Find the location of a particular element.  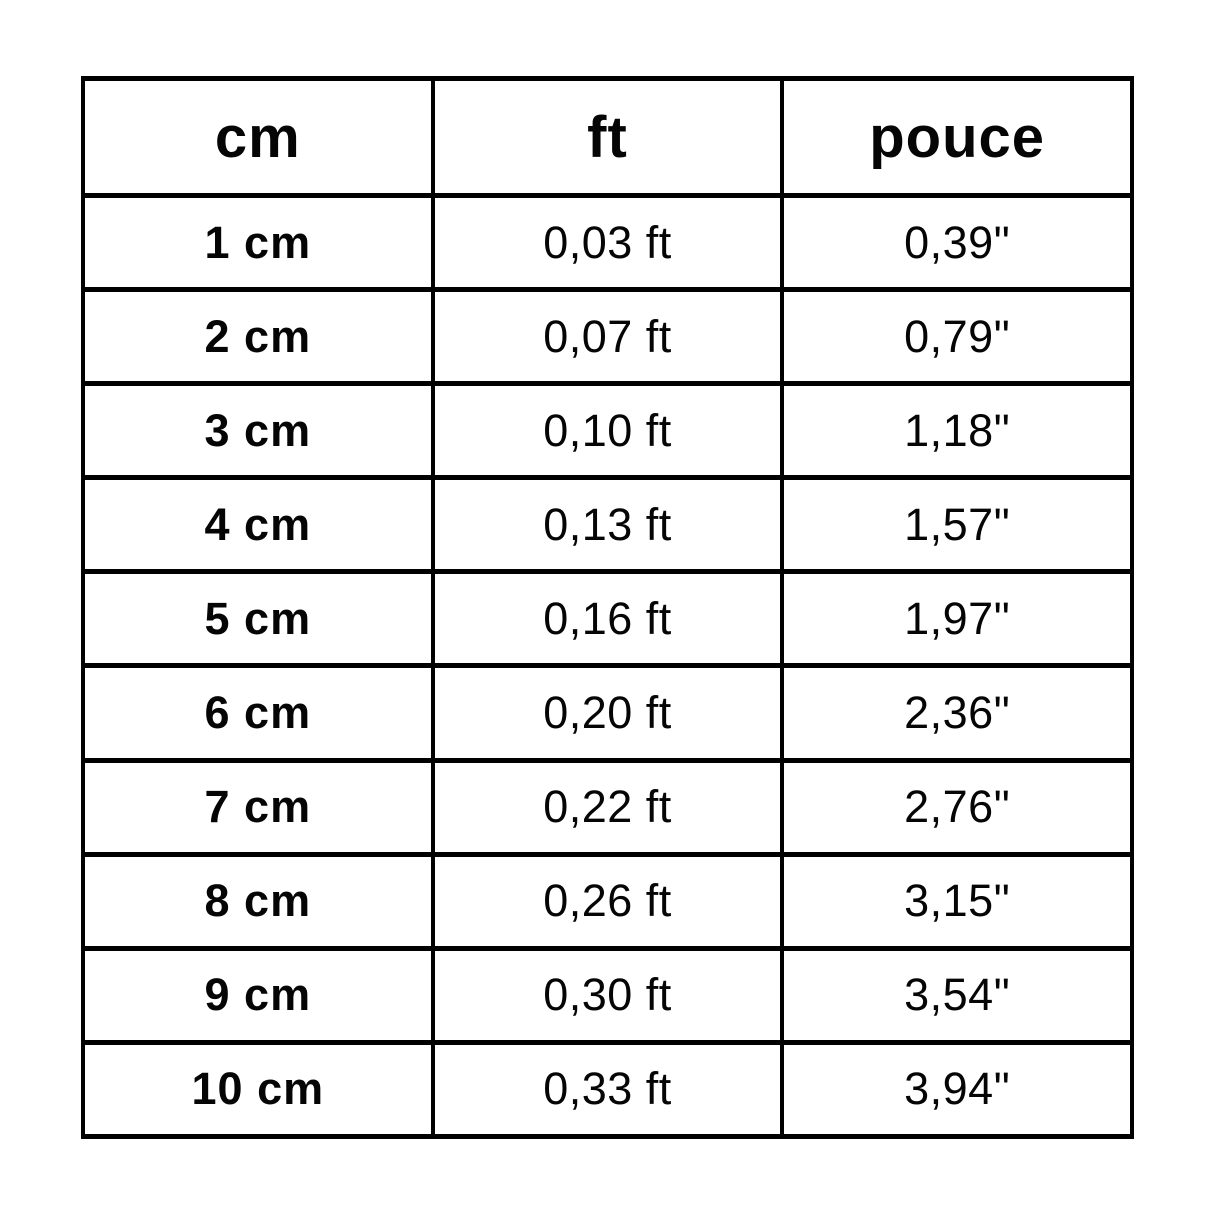

cell-ft: 0,16 ft is located at coordinates (607, 619).